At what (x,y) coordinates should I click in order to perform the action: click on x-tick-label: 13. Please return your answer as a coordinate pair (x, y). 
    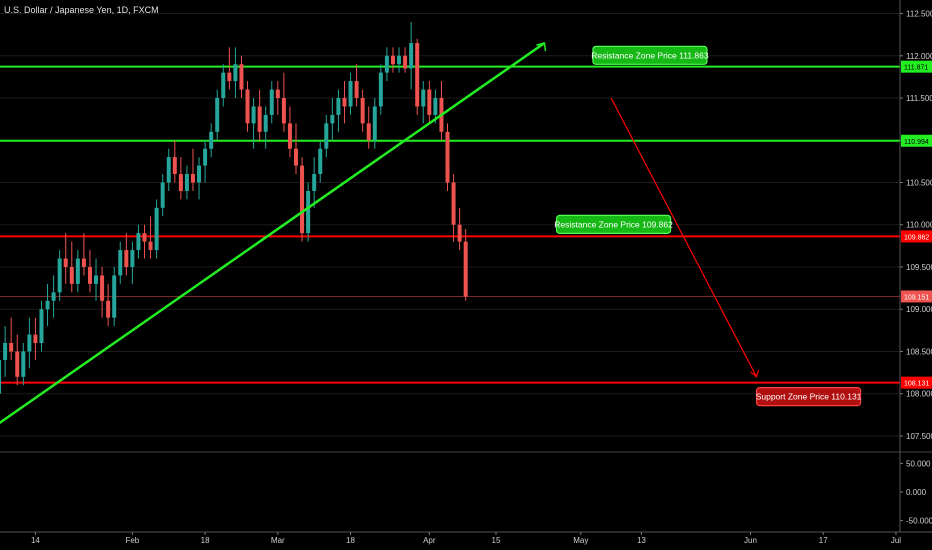
    Looking at the image, I should click on (641, 540).